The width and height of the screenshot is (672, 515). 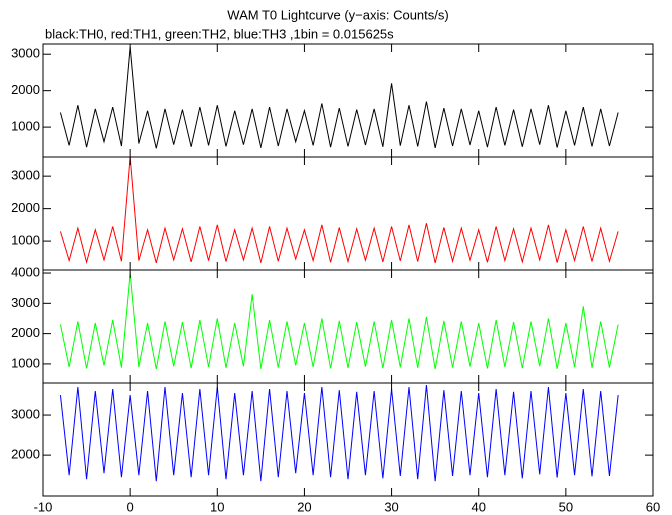 What do you see at coordinates (217, 506) in the screenshot?
I see `x-tick-label: 10` at bounding box center [217, 506].